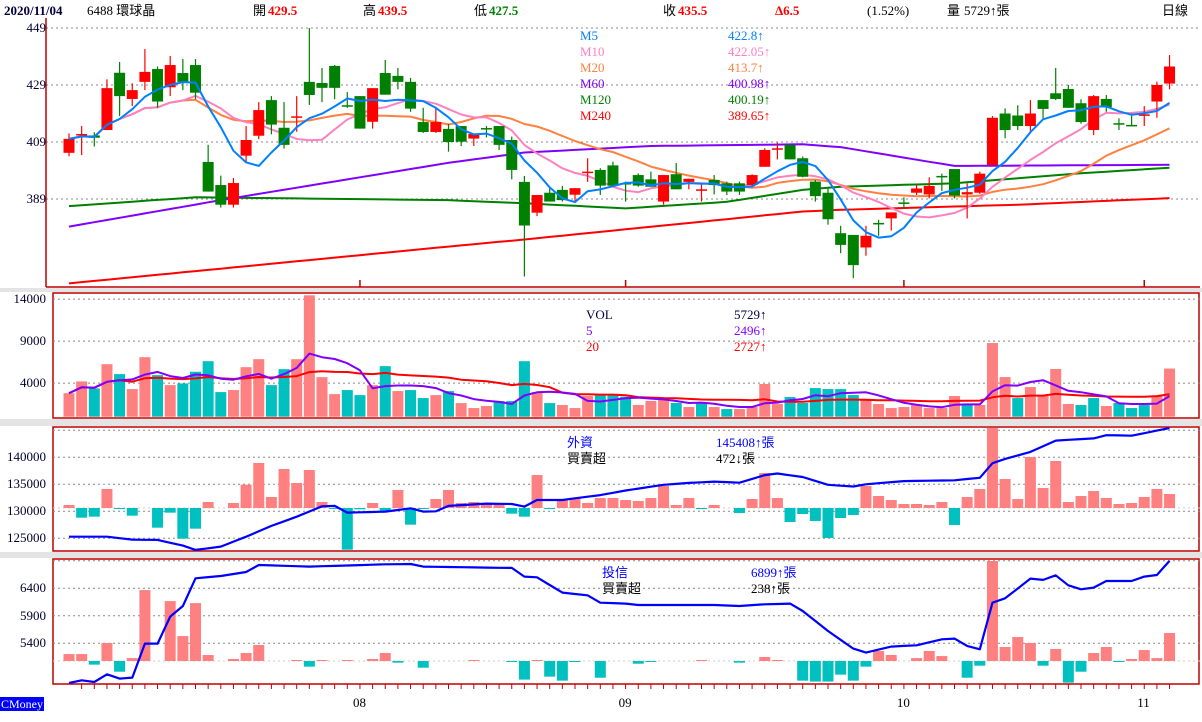  Describe the element at coordinates (619, 380) in the screenshot. I see `volume-ma5-line` at that location.